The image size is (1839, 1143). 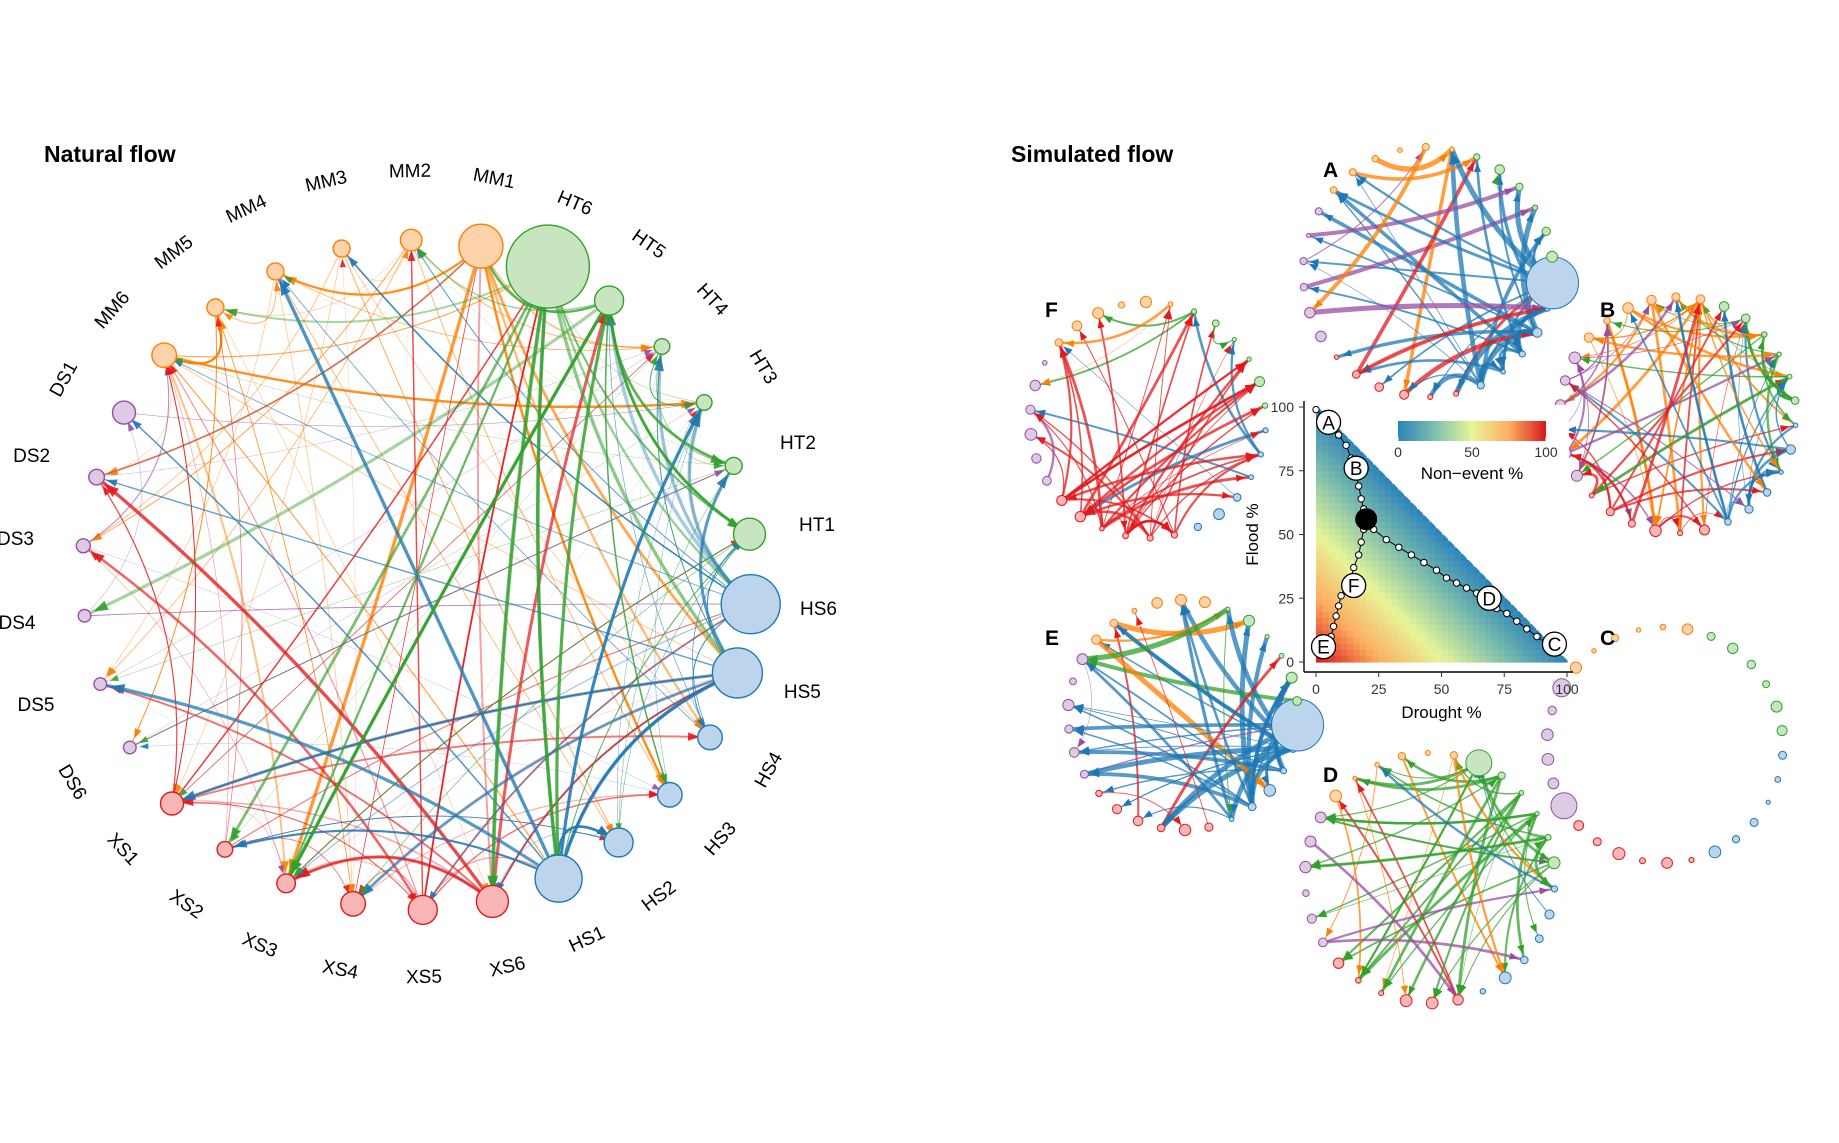 What do you see at coordinates (113, 514) in the screenshot?
I see `edge-DS4-DS1` at bounding box center [113, 514].